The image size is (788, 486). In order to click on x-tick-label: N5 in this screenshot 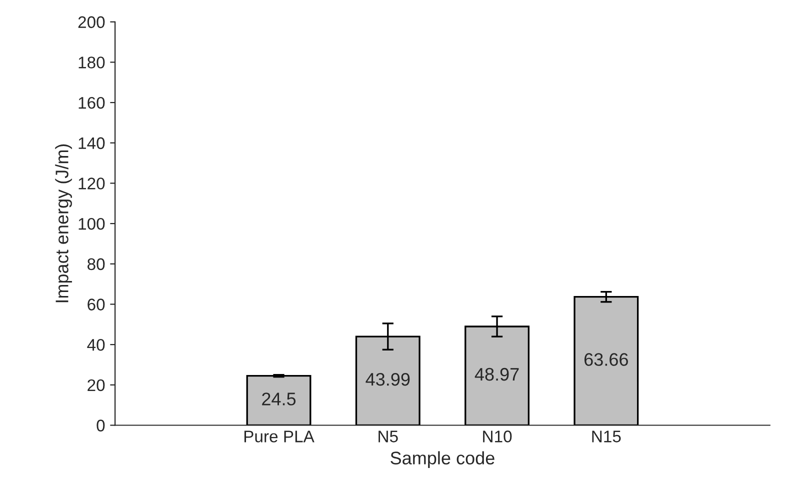, I will do `click(388, 436)`.